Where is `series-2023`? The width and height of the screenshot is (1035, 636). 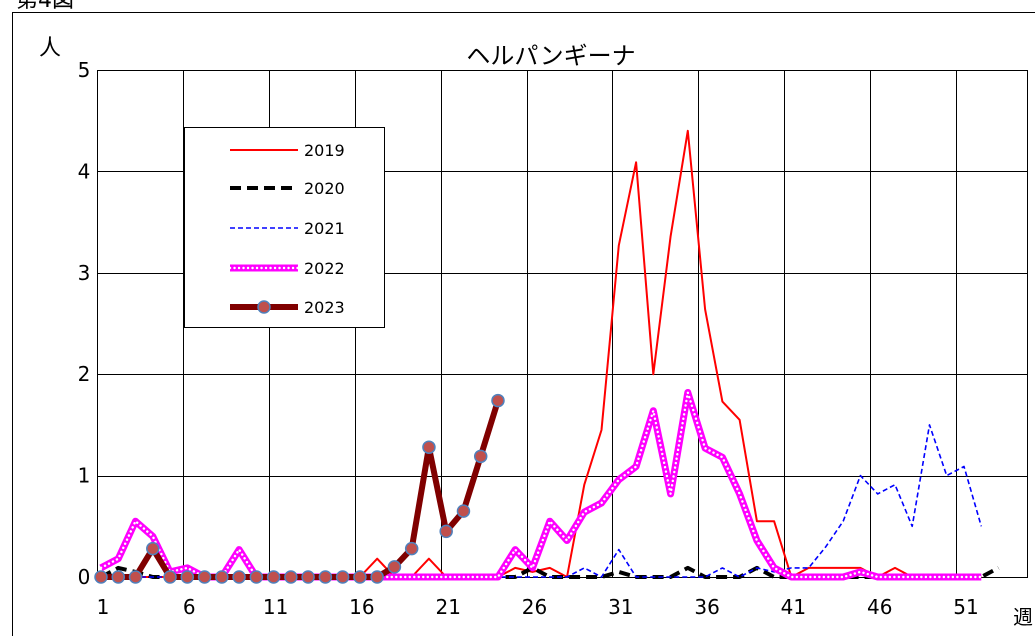
series-2023 is located at coordinates (299, 488).